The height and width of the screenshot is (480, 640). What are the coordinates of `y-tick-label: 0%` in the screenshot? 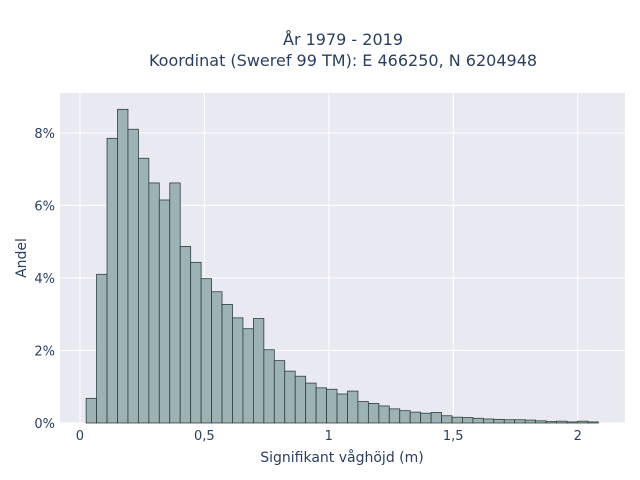 It's located at (44, 424).